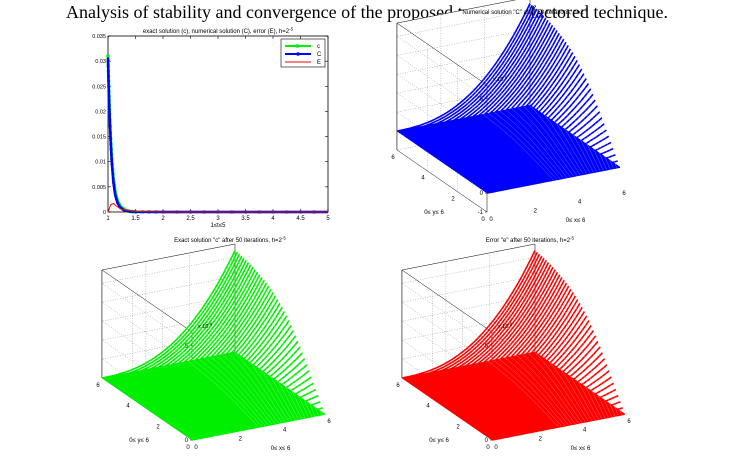  Describe the element at coordinates (108, 219) in the screenshot. I see `x-tick-label: 1` at that location.